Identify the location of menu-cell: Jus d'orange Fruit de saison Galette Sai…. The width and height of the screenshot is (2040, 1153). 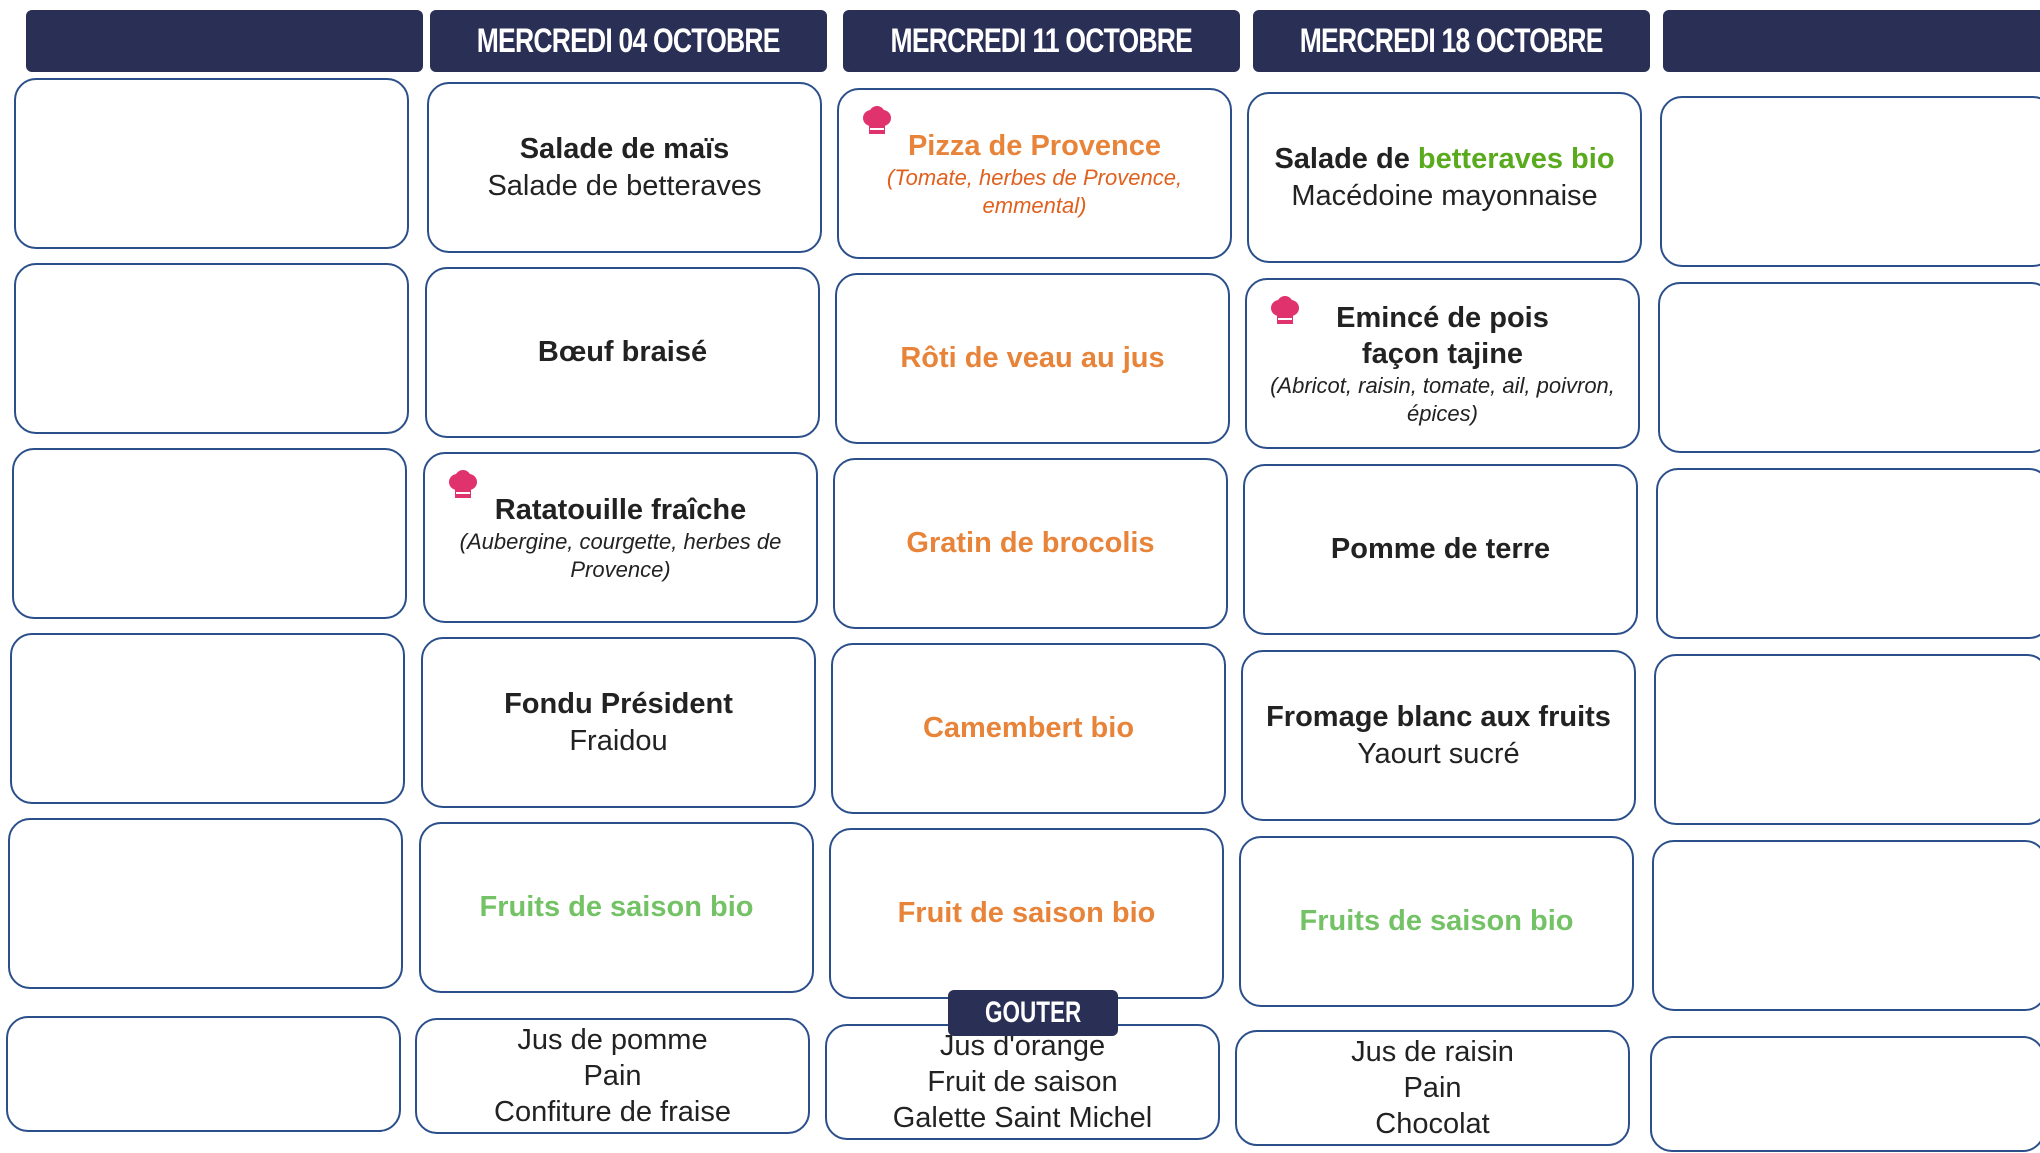
(1022, 1082).